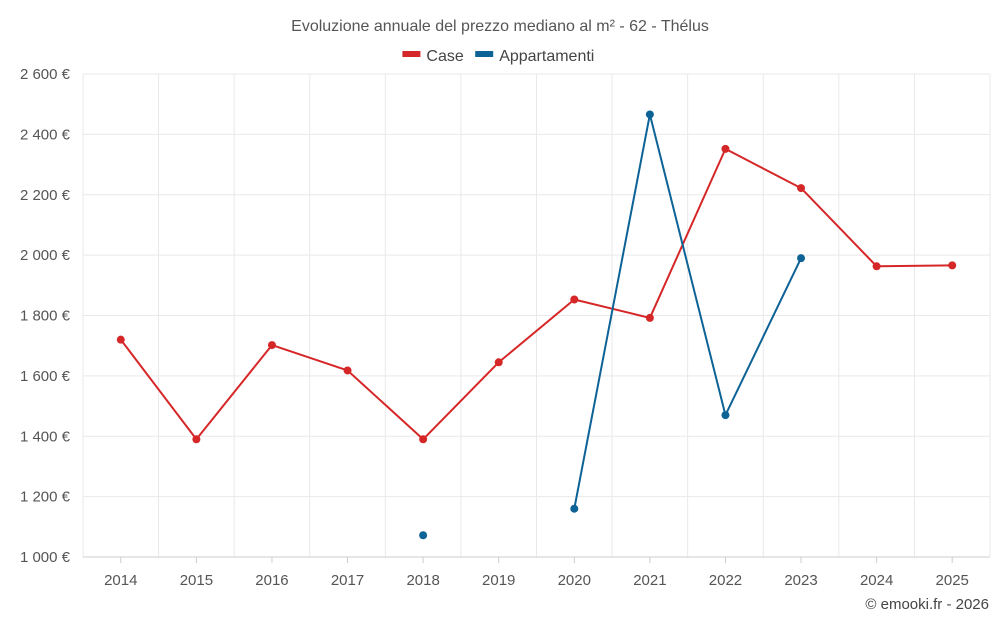 The width and height of the screenshot is (1000, 625). Describe the element at coordinates (649, 580) in the screenshot. I see `x-tick-label: 2021` at that location.